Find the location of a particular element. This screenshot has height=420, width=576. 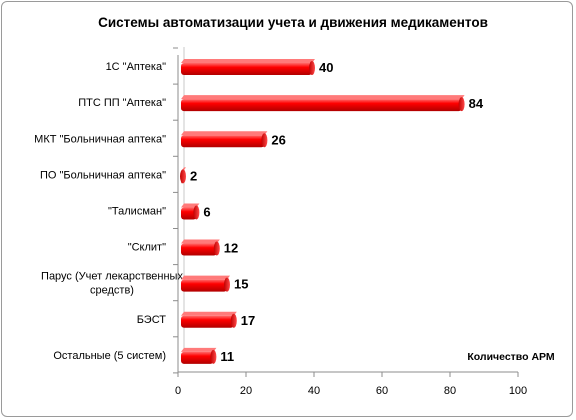

value-label: 2 is located at coordinates (193, 175).